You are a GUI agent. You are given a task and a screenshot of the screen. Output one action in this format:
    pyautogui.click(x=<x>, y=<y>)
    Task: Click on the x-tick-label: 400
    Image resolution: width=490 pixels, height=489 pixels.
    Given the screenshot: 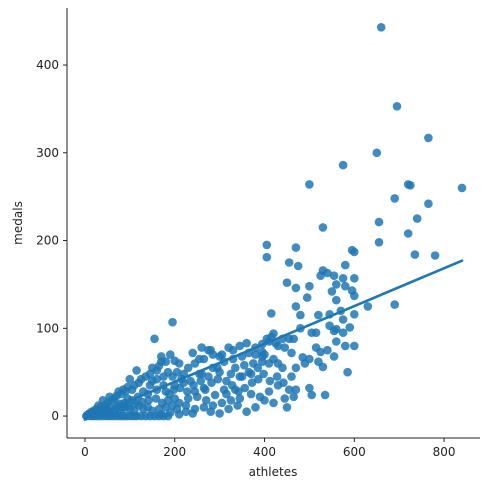 What is the action you would take?
    pyautogui.click(x=264, y=452)
    